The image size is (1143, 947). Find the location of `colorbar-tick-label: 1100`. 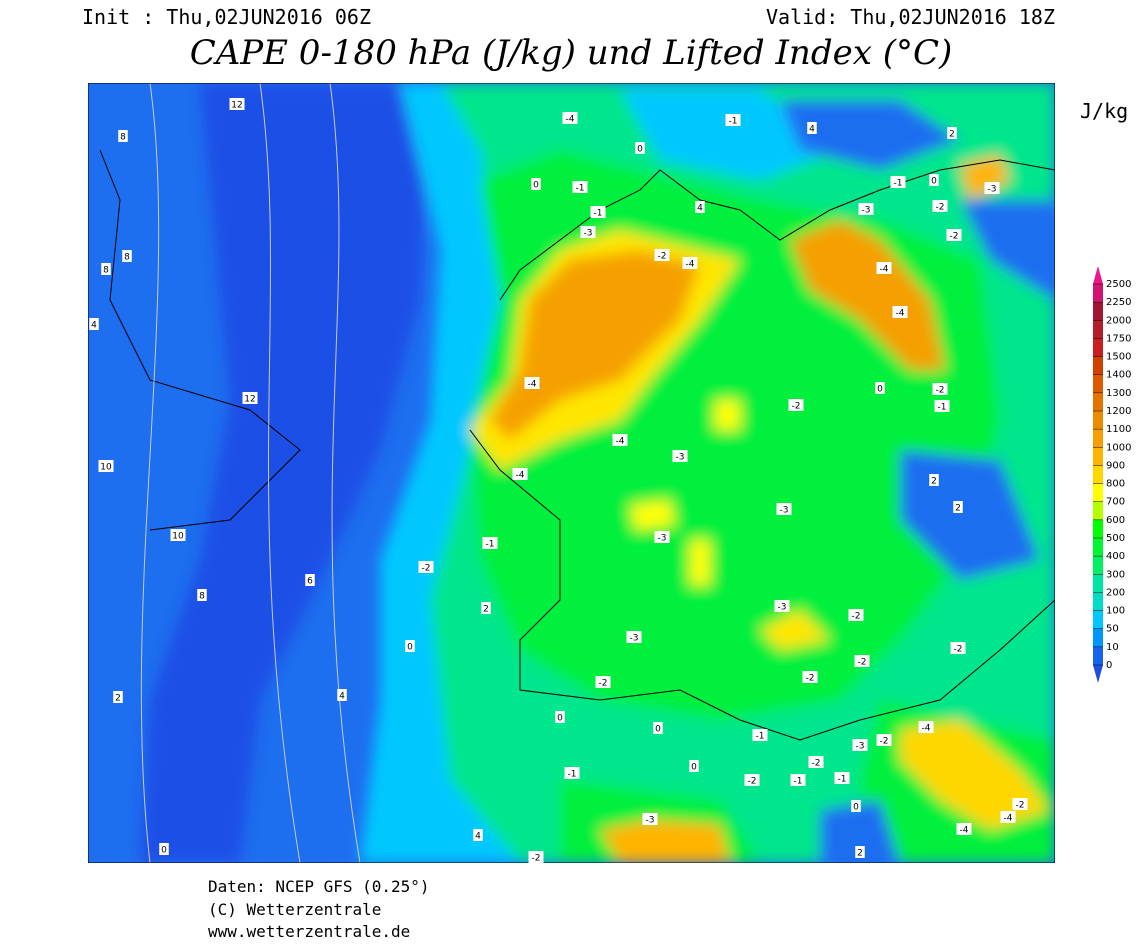

colorbar-tick-label: 1100 is located at coordinates (1118, 429).